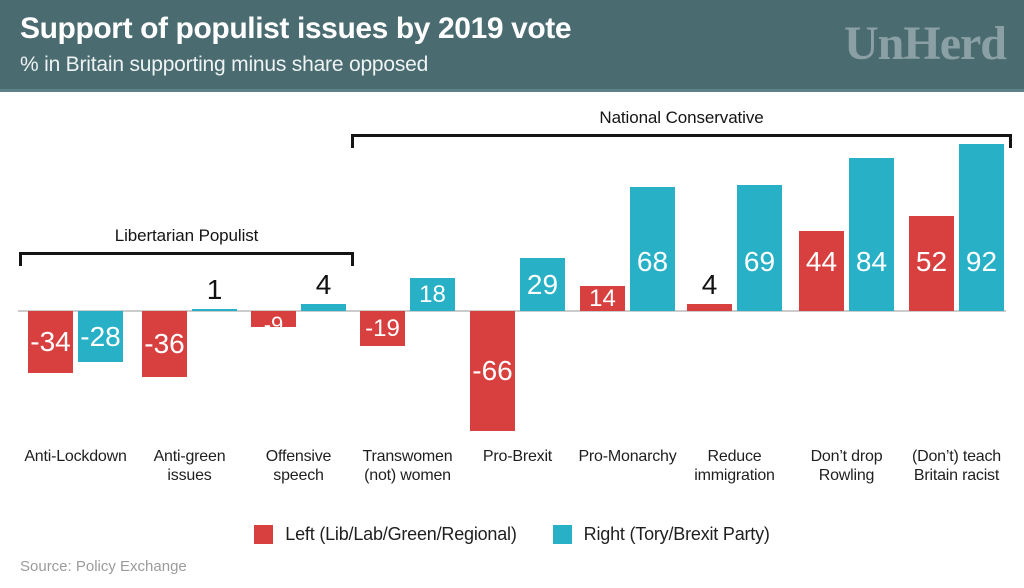 The width and height of the screenshot is (1024, 588). I want to click on unherd-logo: UnHerd, so click(925, 43).